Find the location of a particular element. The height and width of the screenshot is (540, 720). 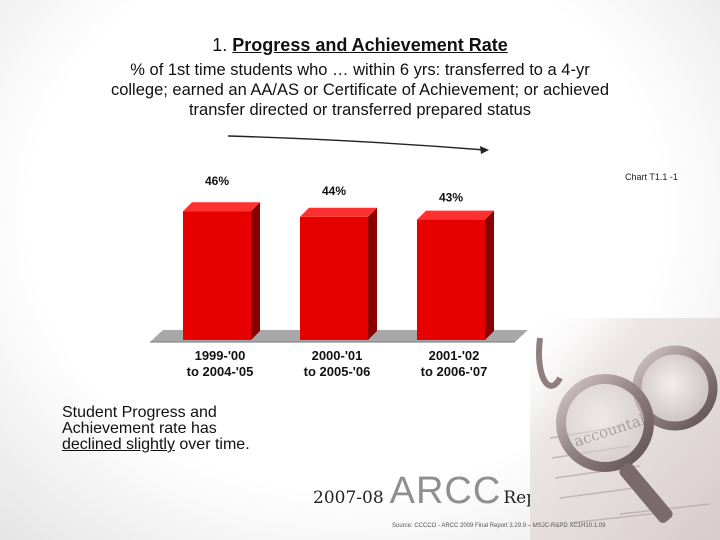

slide-title: 1. Progress and Achievement Rate is located at coordinates (360, 45).